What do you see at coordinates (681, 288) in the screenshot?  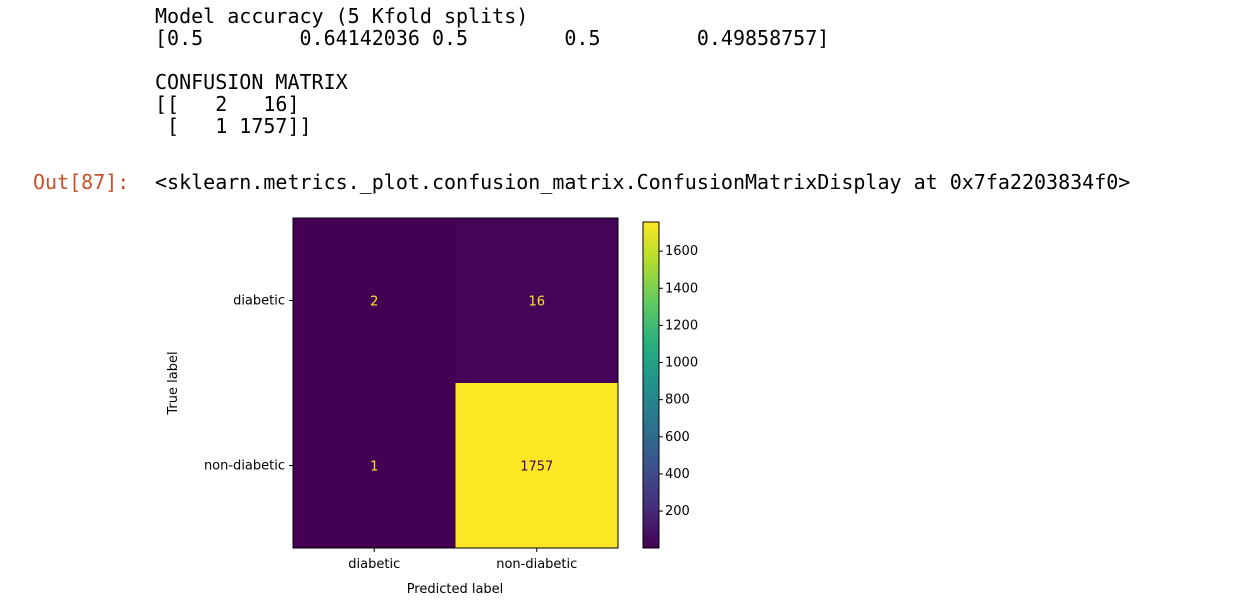 I see `colorbar-tick-label: 1400` at bounding box center [681, 288].